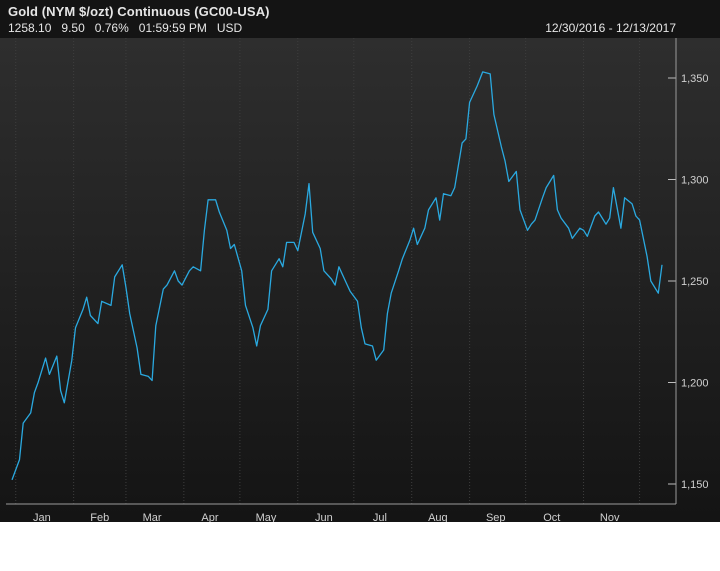 Image resolution: width=720 pixels, height=571 pixels. I want to click on y-tick-label: 1,250, so click(695, 282).